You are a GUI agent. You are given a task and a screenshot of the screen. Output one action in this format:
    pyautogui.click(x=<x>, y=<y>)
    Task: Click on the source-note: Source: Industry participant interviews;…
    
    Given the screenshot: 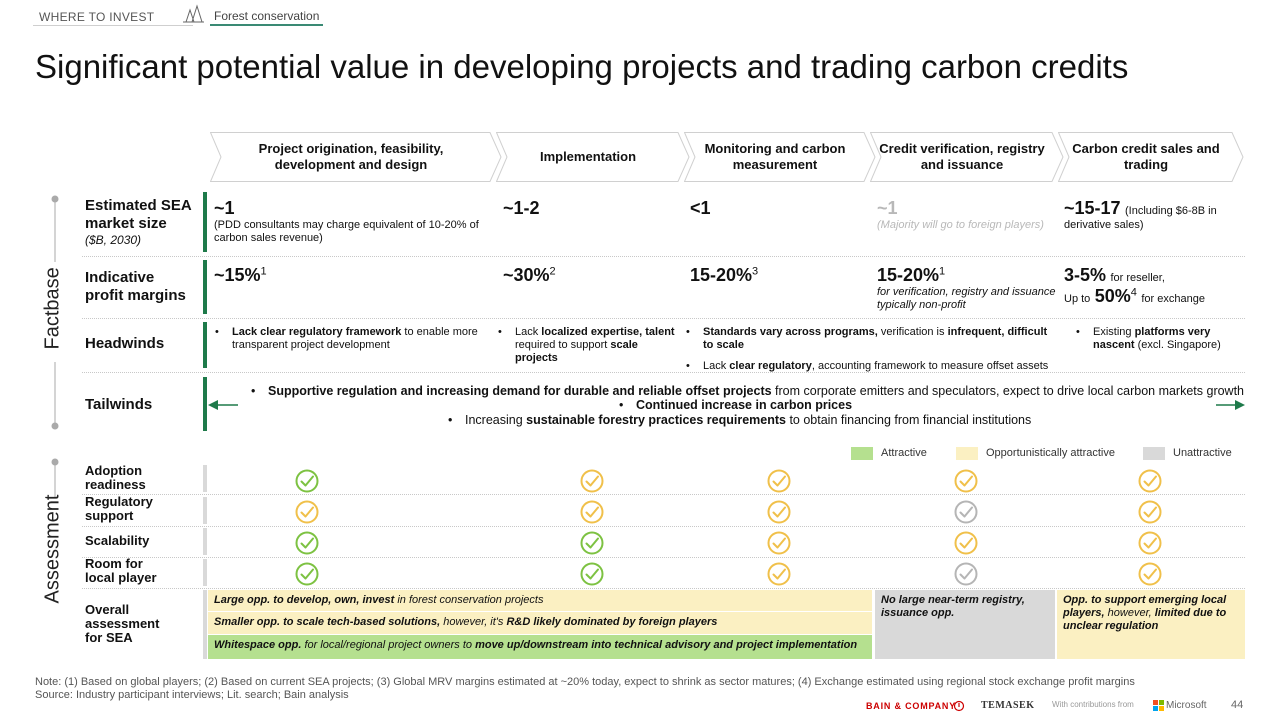 What is the action you would take?
    pyautogui.click(x=192, y=695)
    